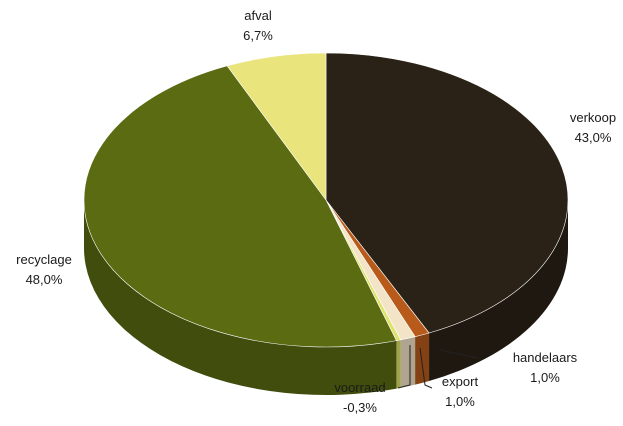  Describe the element at coordinates (459, 354) in the screenshot. I see `leader-line-handelaars` at that location.